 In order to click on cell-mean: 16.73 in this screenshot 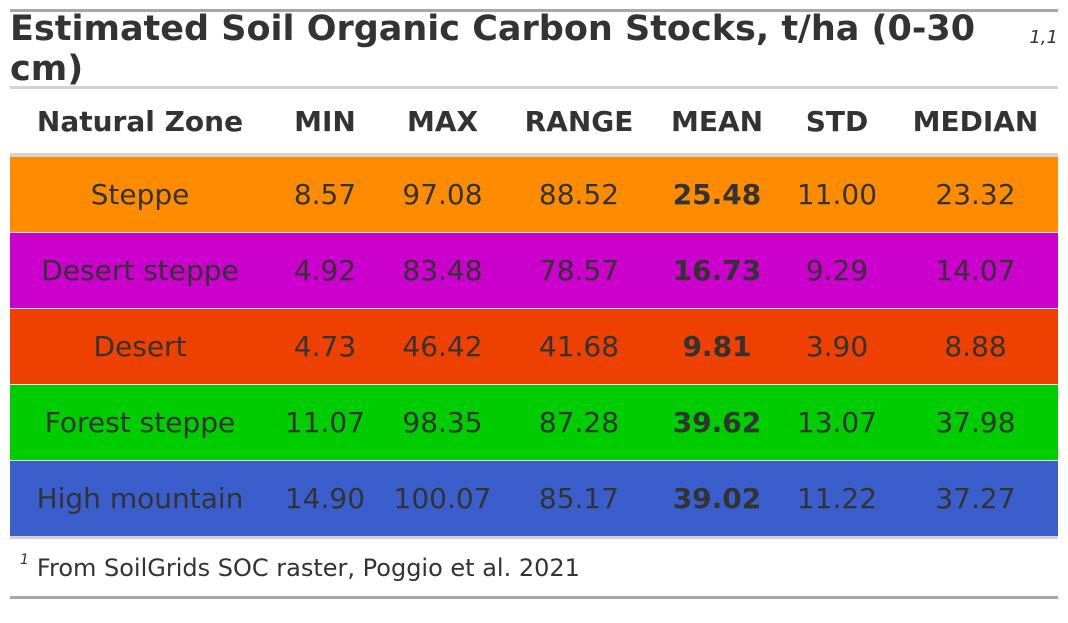, I will do `click(717, 270)`.